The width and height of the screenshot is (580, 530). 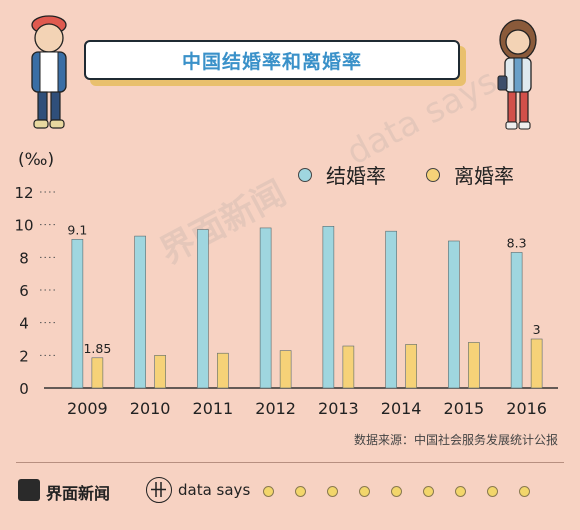 I want to click on footer: 界面新闻 data says, so click(x=296, y=491).